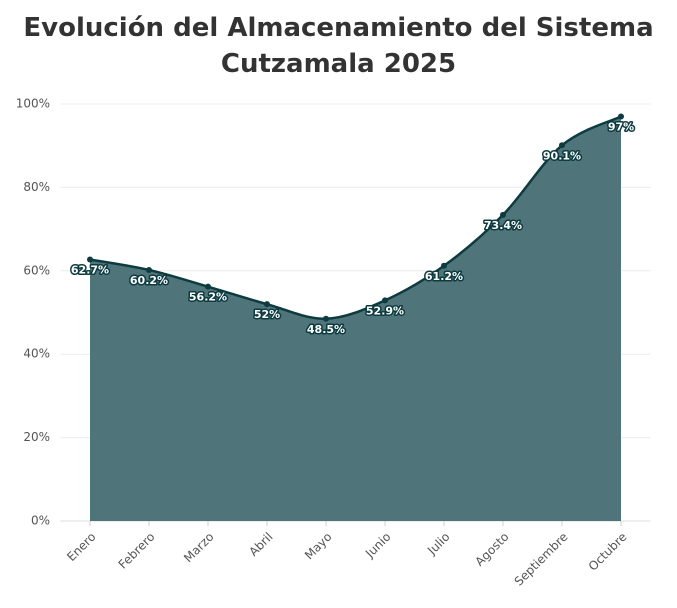 The image size is (677, 608). What do you see at coordinates (149, 280) in the screenshot?
I see `value-label: 60.2%` at bounding box center [149, 280].